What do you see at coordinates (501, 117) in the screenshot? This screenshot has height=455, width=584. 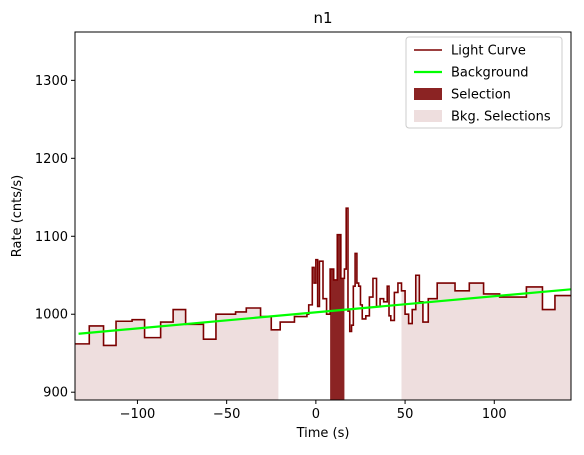 I see `legend-label: Bkg. Selections` at bounding box center [501, 117].